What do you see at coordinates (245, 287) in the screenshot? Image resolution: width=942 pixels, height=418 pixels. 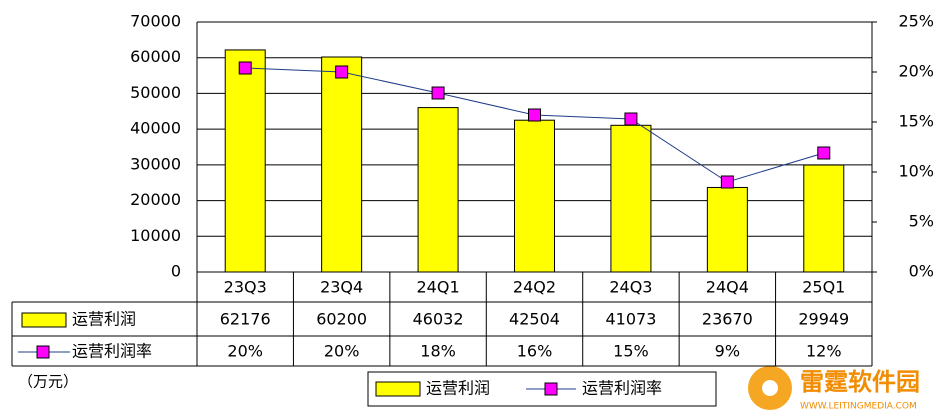 I see `x-tick-label: 23Q3` at bounding box center [245, 287].